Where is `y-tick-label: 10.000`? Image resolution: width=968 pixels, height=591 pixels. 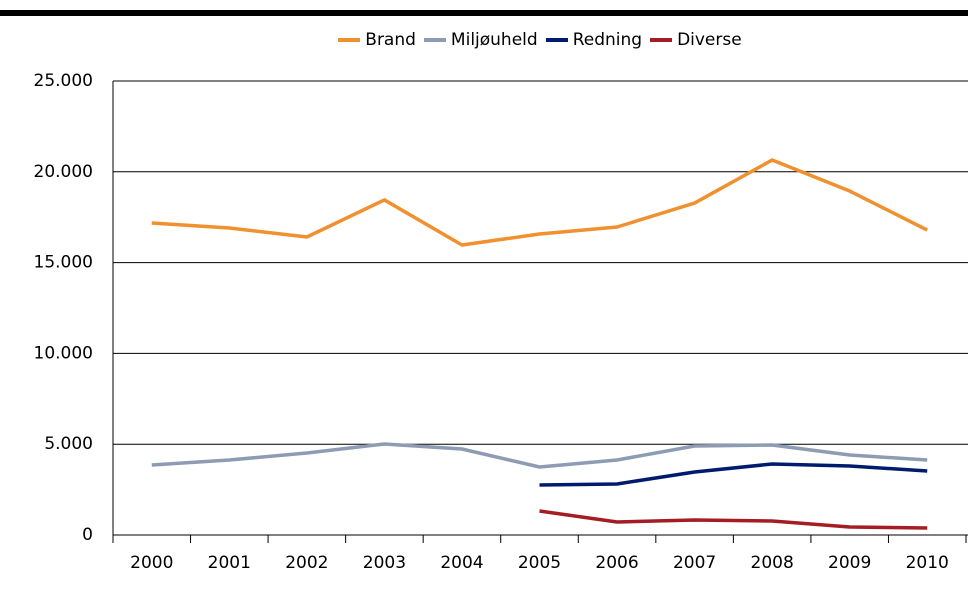 y-tick-label: 10.000 is located at coordinates (63, 353).